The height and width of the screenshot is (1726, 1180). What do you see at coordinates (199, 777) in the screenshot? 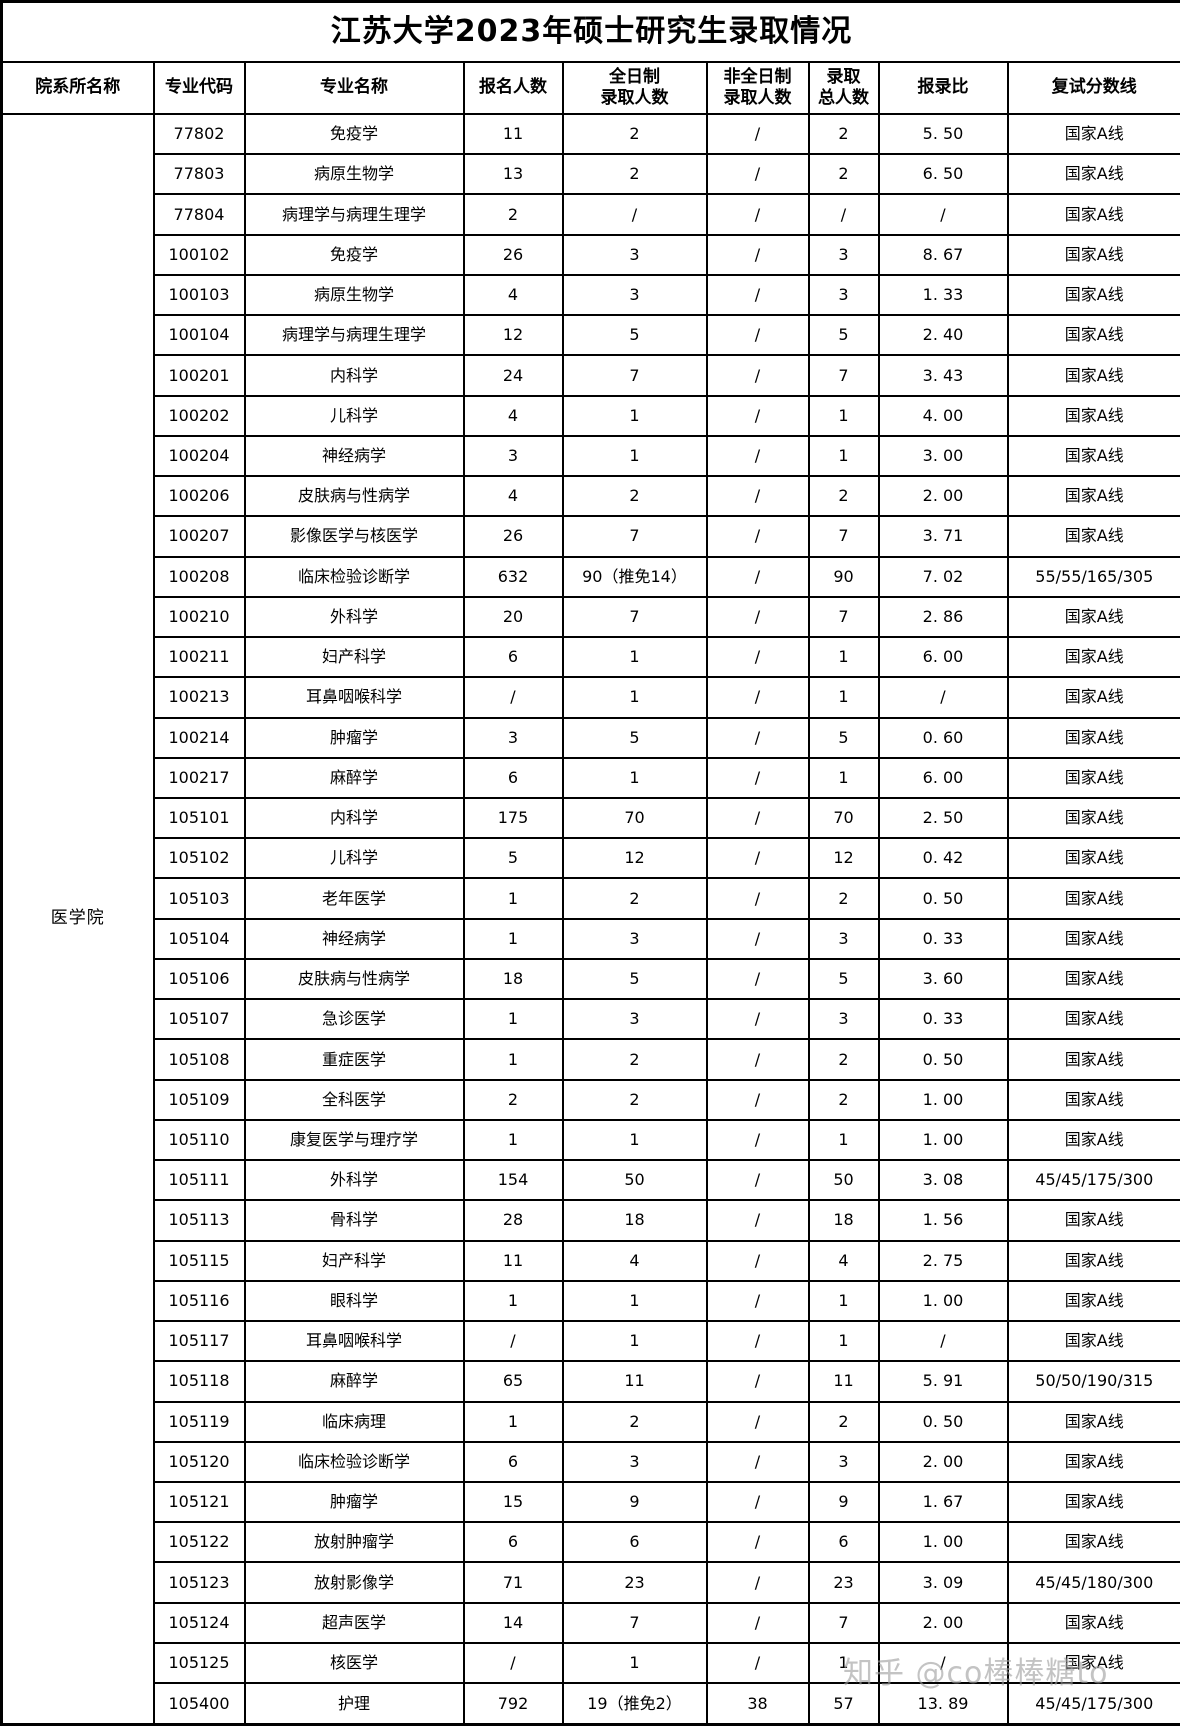
I see `cell-major-code: 100217` at bounding box center [199, 777].